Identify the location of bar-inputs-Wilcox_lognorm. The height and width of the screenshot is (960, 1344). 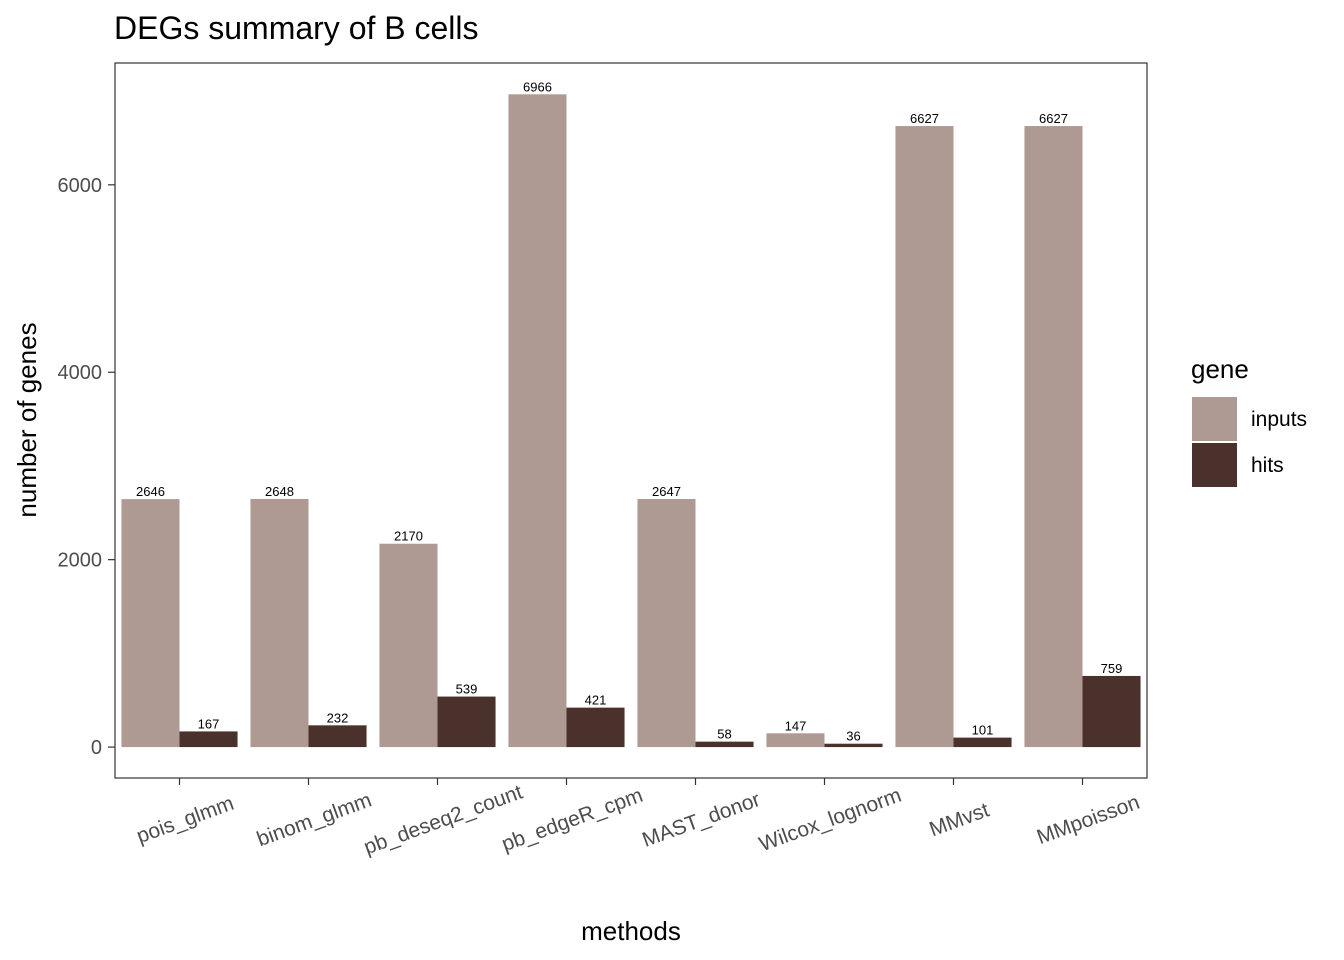
(795, 740).